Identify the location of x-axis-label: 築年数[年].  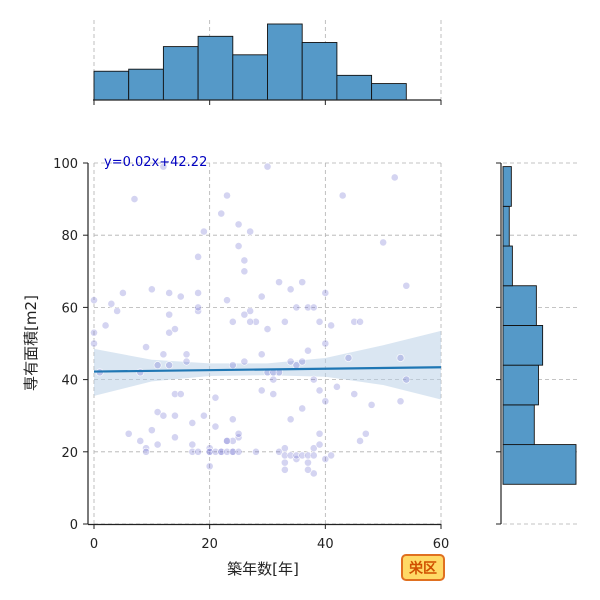
(263, 569).